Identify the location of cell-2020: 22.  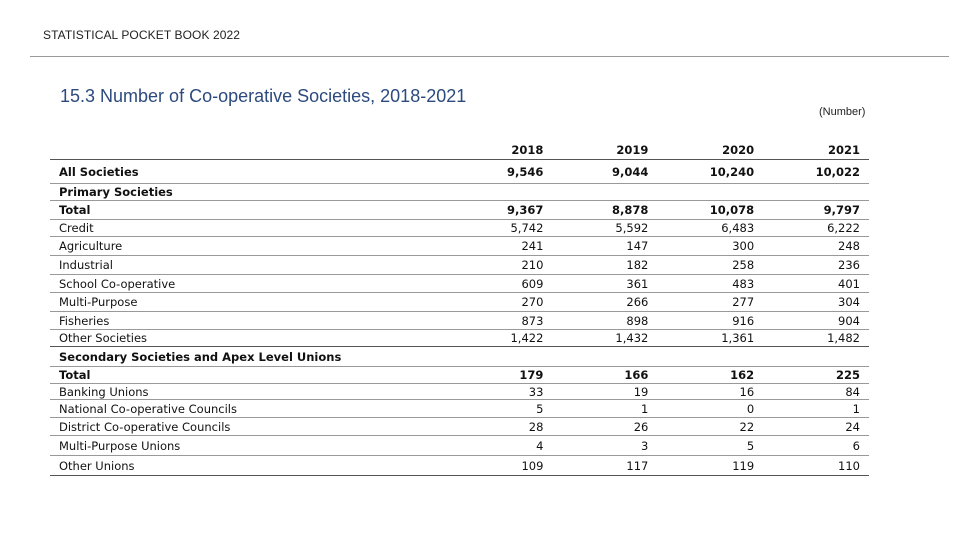
(747, 426).